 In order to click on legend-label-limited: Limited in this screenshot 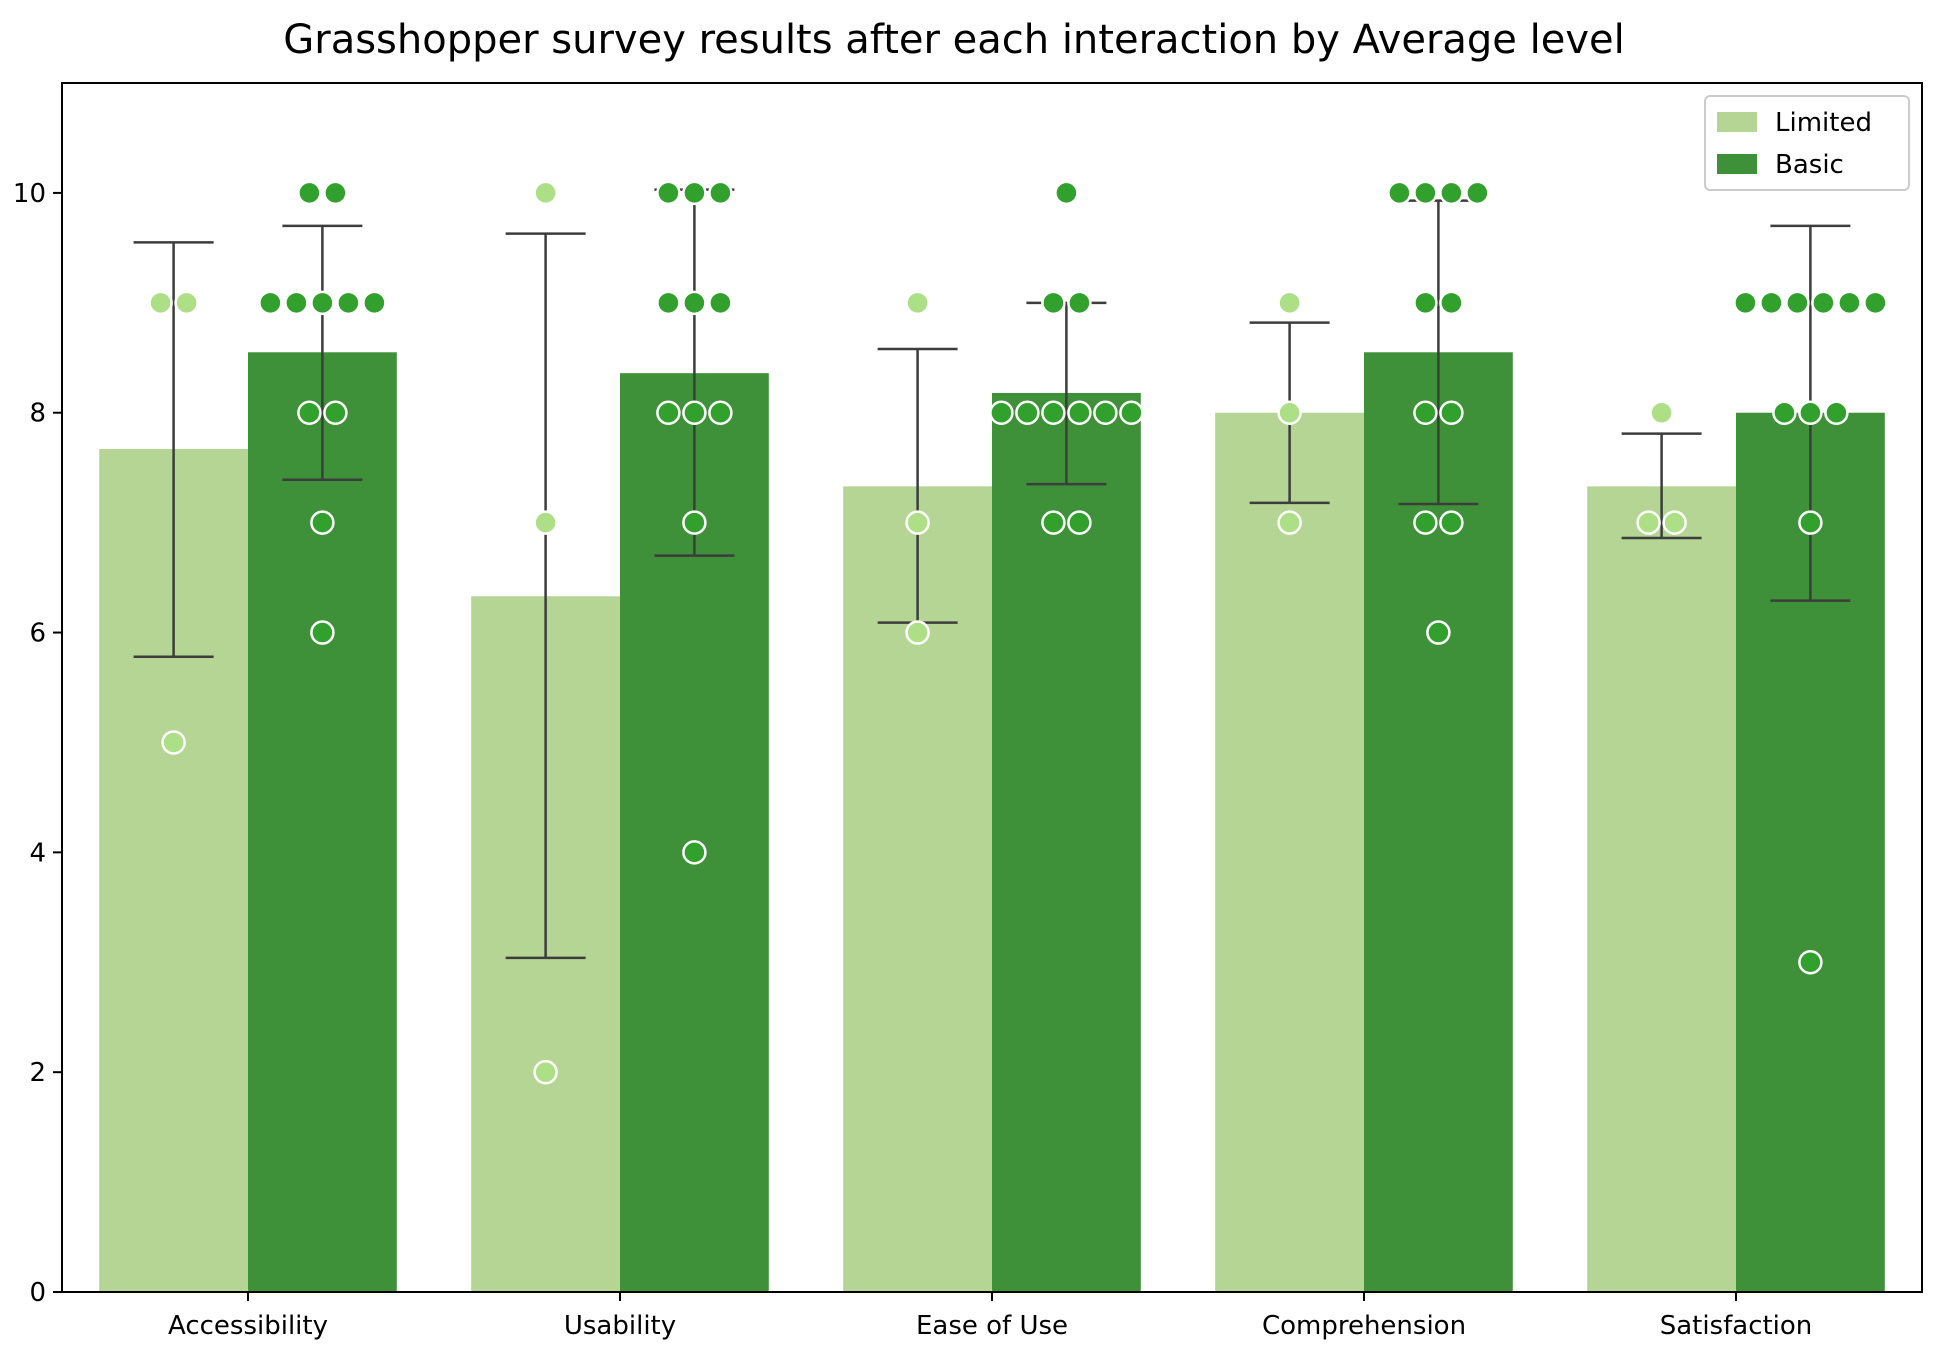, I will do `click(1823, 123)`.